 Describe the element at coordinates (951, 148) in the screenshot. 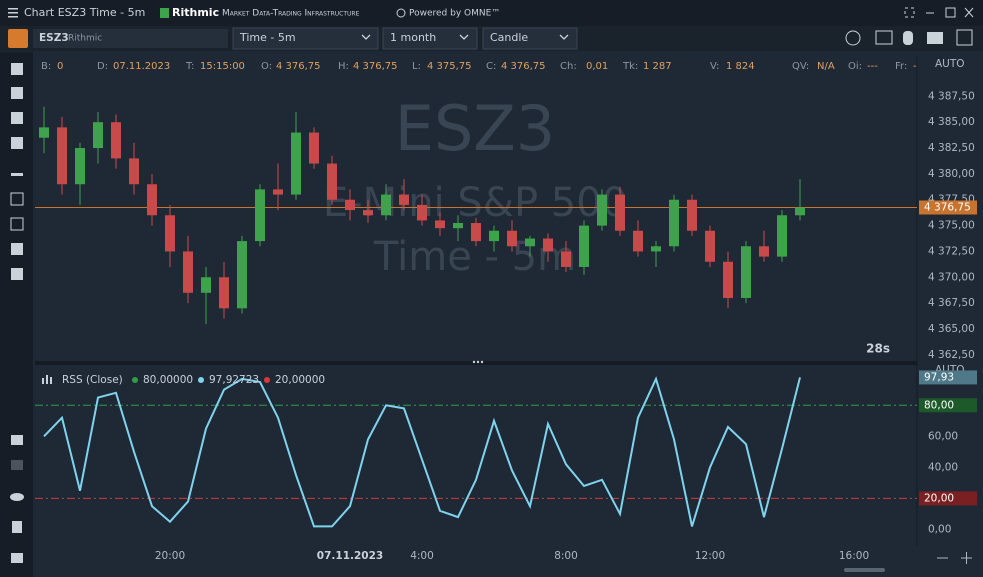

I see `price-tick-label: 4 382,50` at that location.